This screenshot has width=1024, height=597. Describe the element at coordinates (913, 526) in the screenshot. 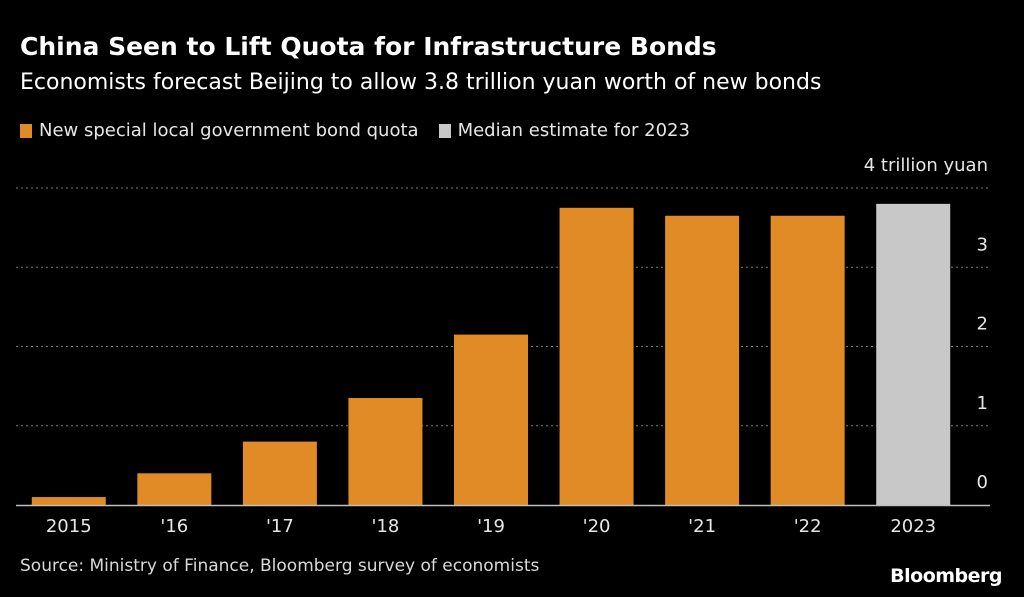

I see `x-tick-label: 2023` at that location.